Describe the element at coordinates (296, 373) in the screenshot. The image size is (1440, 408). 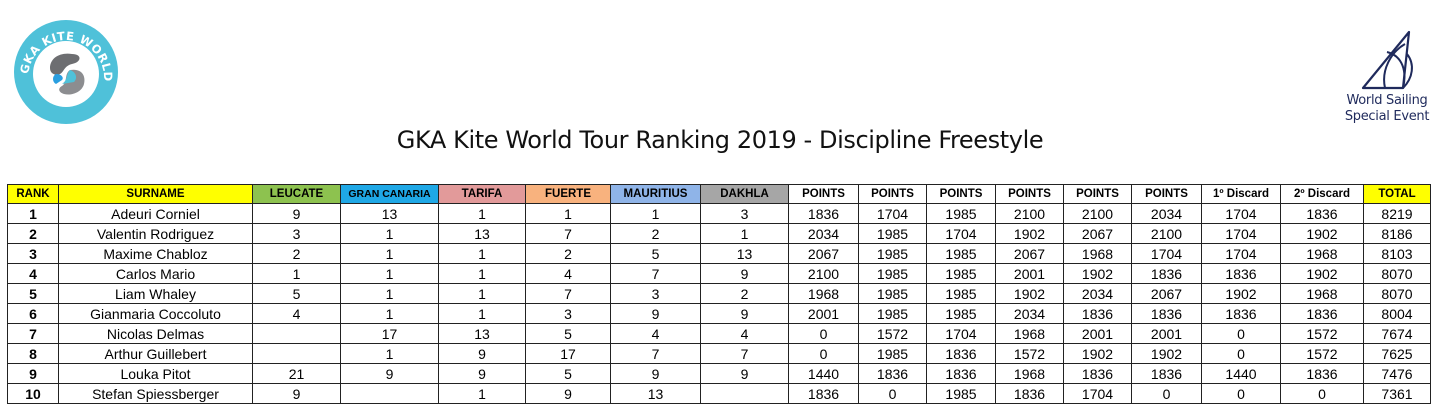
I see `cell-leucate: 21` at that location.